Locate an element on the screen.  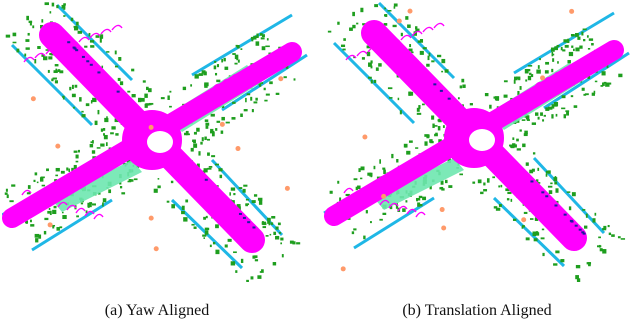
car-points is located at coordinates (509, 159).